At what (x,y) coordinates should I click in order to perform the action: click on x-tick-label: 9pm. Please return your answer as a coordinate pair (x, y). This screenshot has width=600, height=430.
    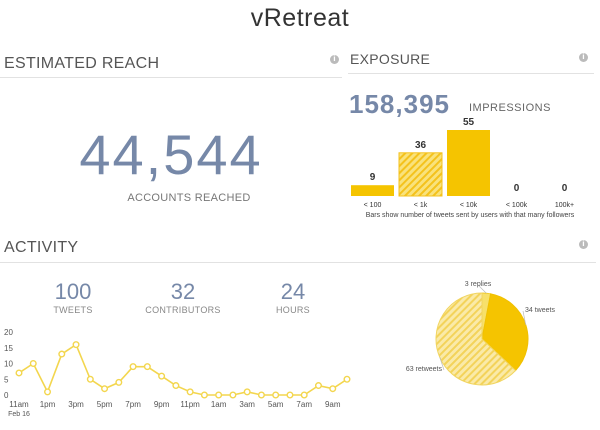
    Looking at the image, I should click on (162, 404).